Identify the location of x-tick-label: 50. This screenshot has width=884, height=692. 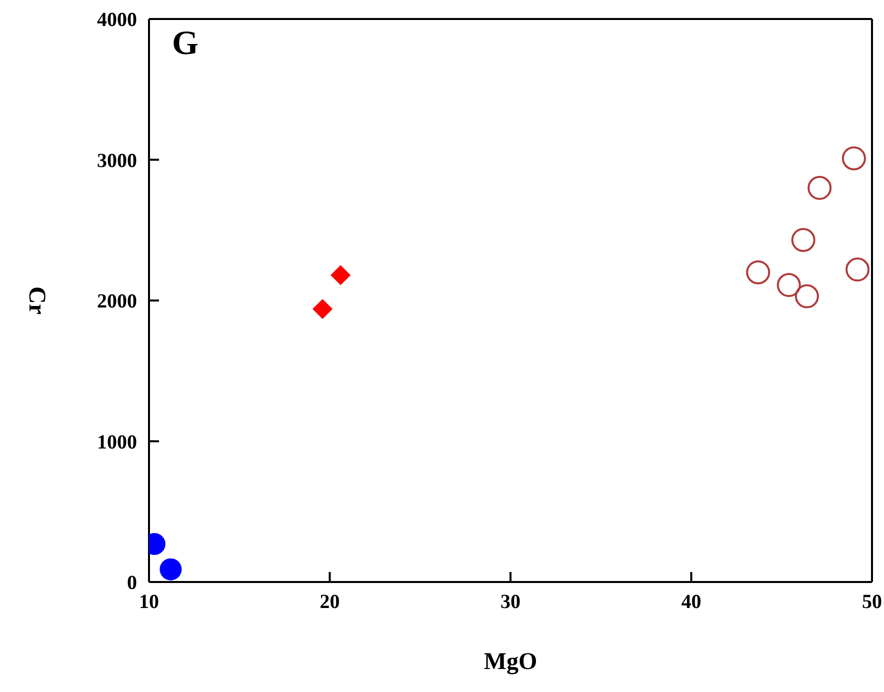
(872, 602).